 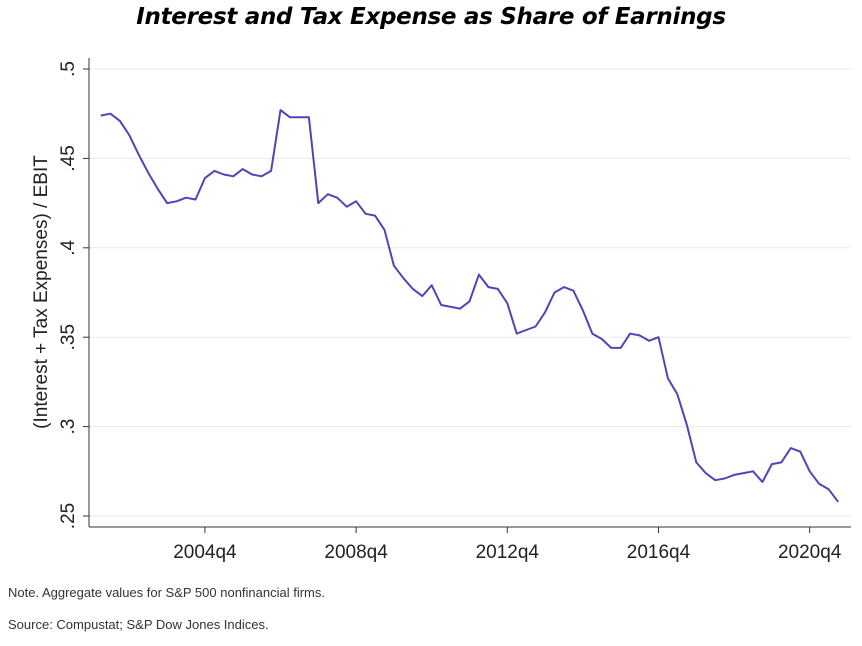 What do you see at coordinates (68, 516) in the screenshot?
I see `y-tick-label: .25` at bounding box center [68, 516].